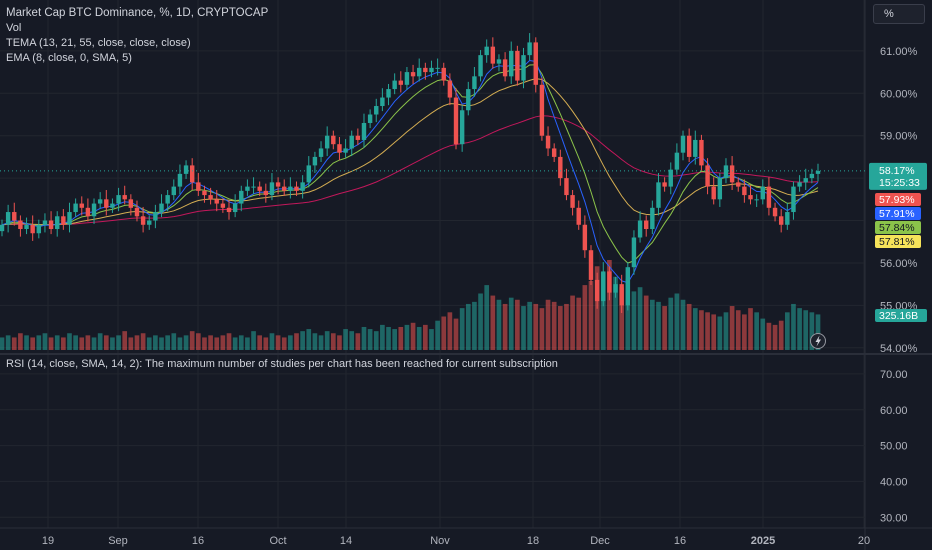 This screenshot has height=550, width=932. What do you see at coordinates (69, 58) in the screenshot?
I see `legend-ema: EMA (8, close, 0, SMA, 5)` at bounding box center [69, 58].